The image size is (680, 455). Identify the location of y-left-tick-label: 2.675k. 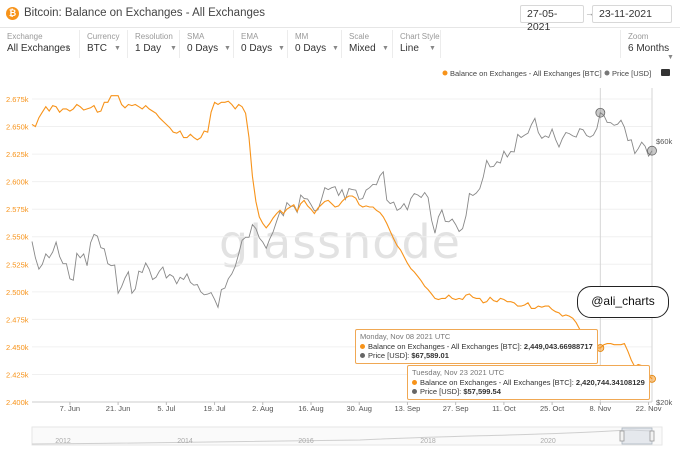
(17, 99).